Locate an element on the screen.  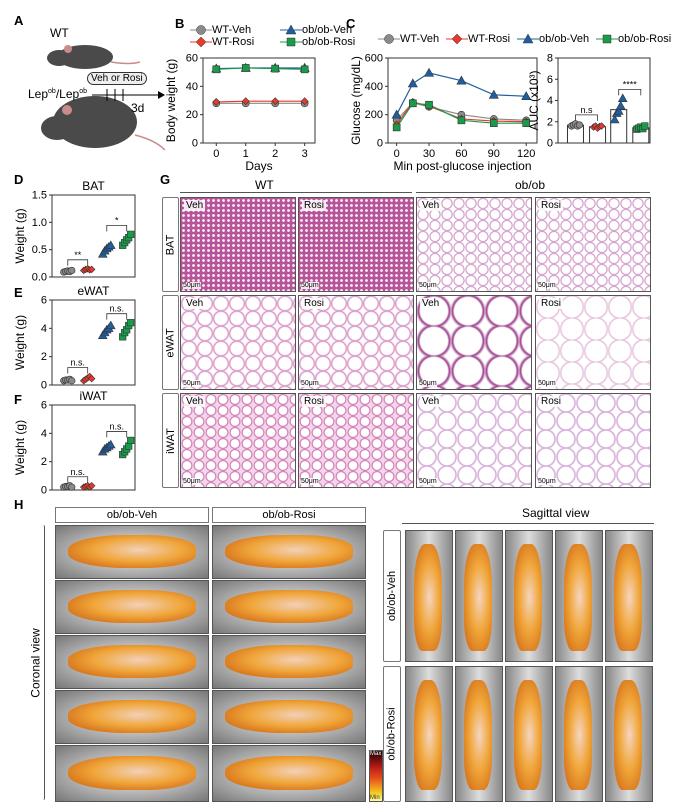
panel-label-h: H is located at coordinates (19, 504).